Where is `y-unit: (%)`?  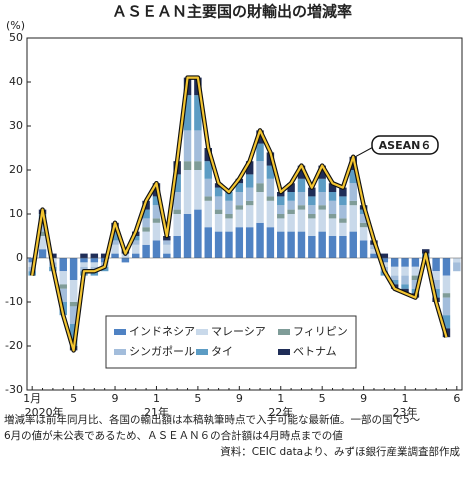 y-unit: (%) is located at coordinates (15, 25).